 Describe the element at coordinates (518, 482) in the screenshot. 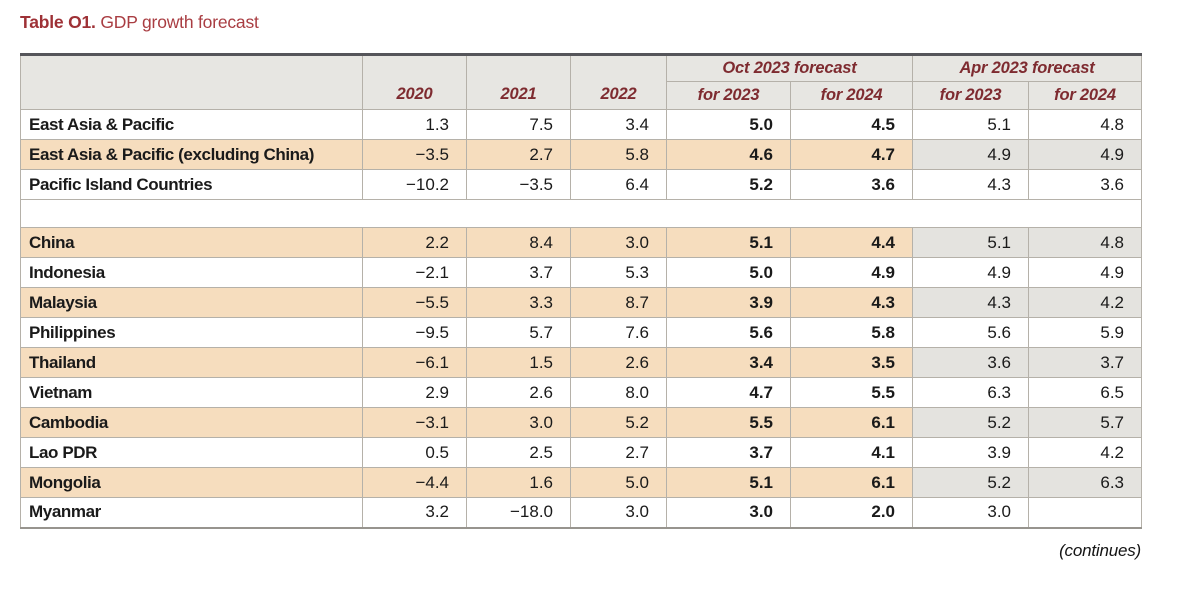

I see `cell-2021: 1.6` at that location.